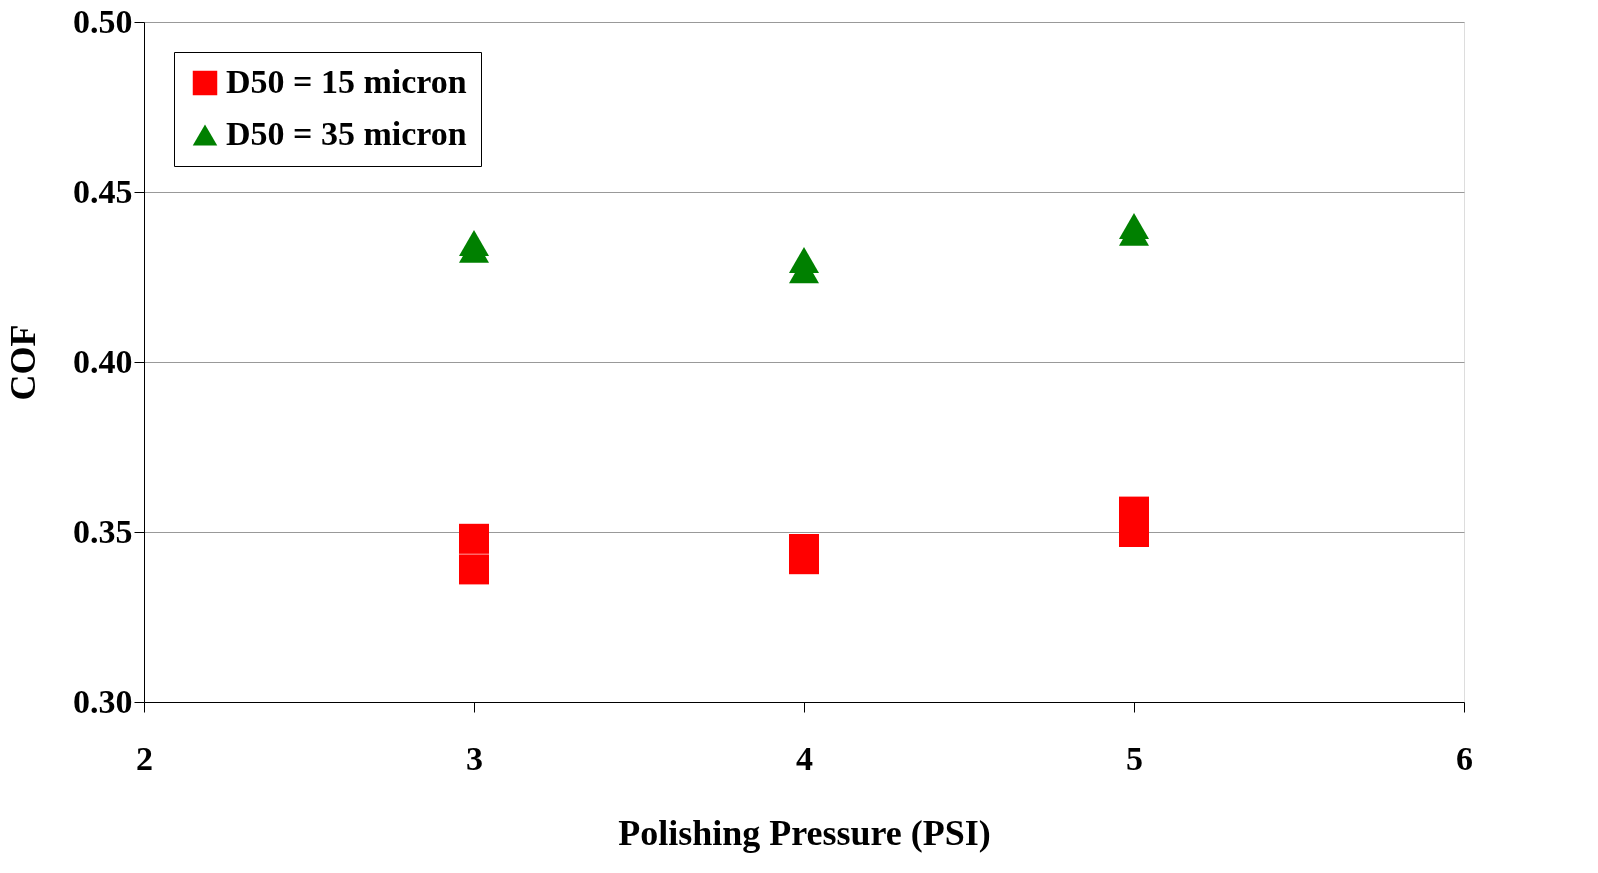 The width and height of the screenshot is (1598, 873). What do you see at coordinates (103, 531) in the screenshot?
I see `y-tick-label: 0.35` at bounding box center [103, 531].